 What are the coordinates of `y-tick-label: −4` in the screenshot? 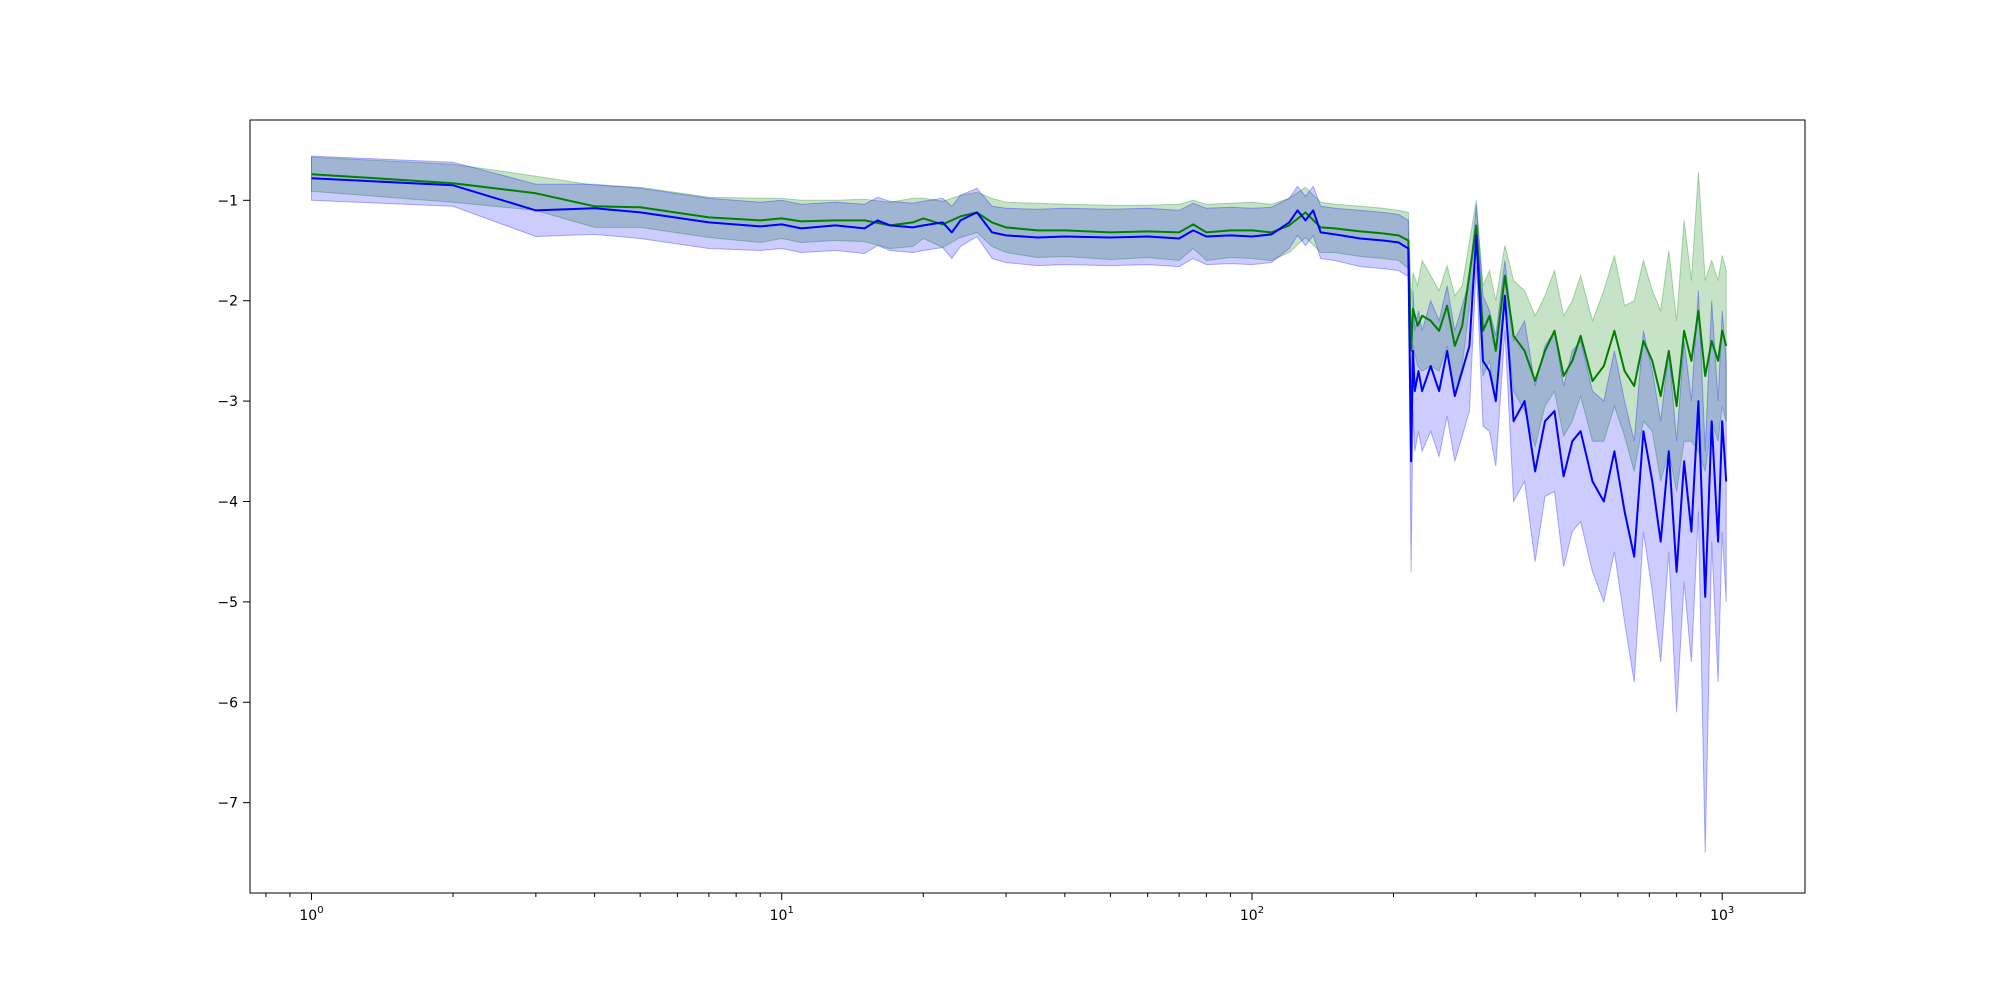 It's located at (227, 502).